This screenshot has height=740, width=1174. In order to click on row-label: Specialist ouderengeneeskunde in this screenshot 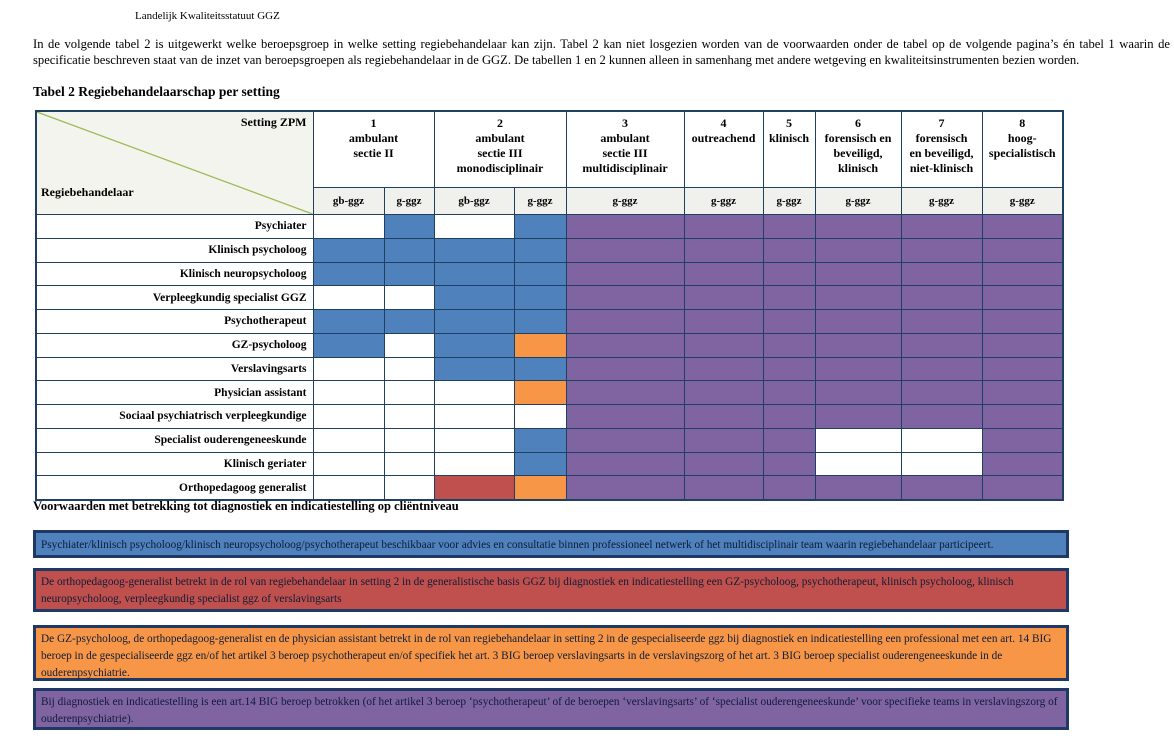, I will do `click(174, 440)`.